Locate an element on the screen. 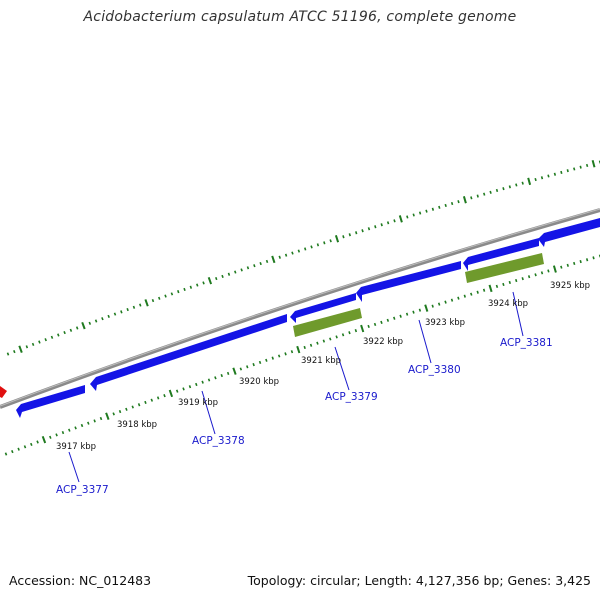 The height and width of the screenshot is (600, 600). gene-label-acp-3379: ACP_3379 is located at coordinates (351, 397).